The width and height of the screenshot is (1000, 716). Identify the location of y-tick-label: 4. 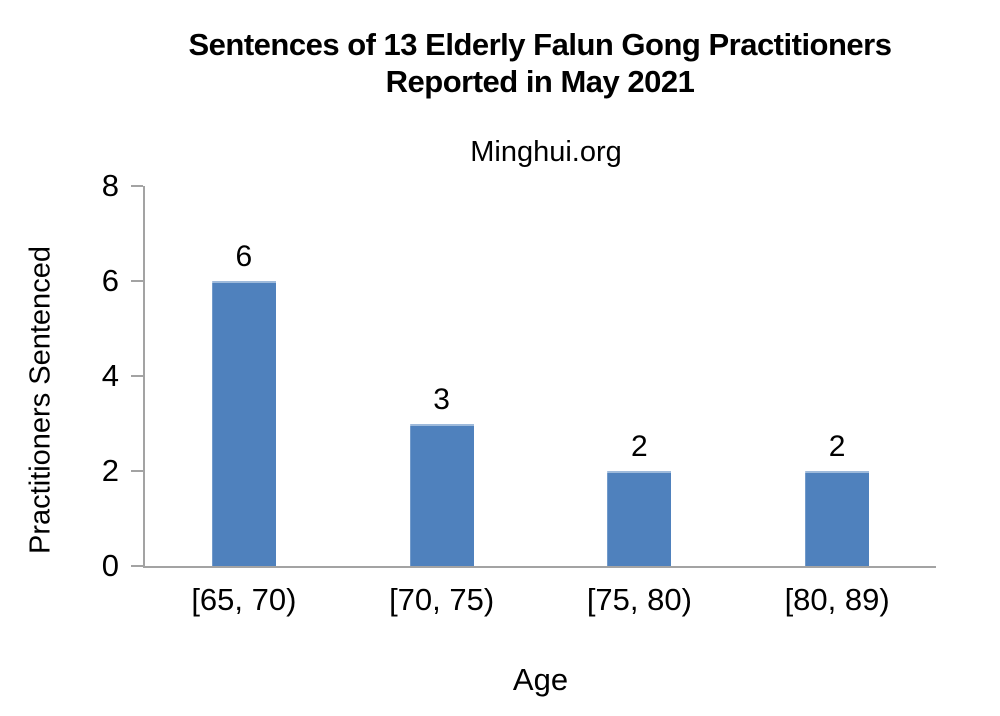
(110, 375).